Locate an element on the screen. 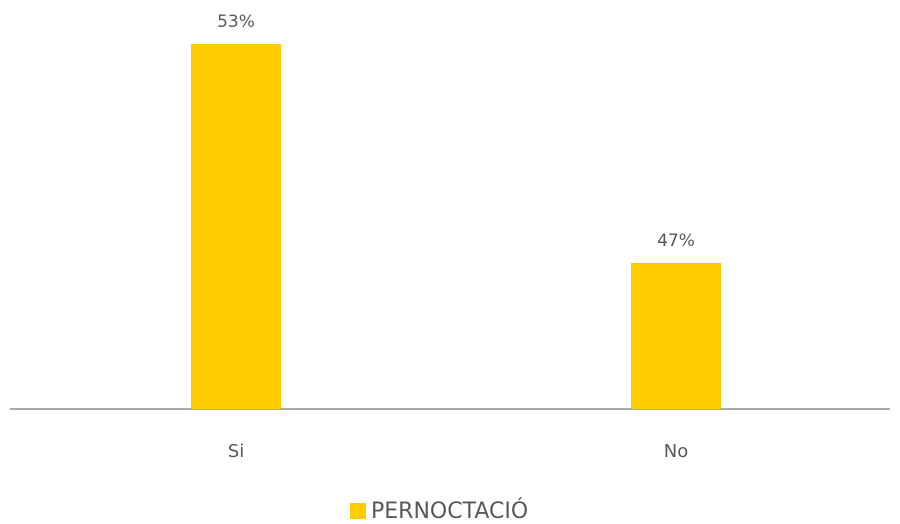 The width and height of the screenshot is (900, 524). data-label: 47% is located at coordinates (676, 241).